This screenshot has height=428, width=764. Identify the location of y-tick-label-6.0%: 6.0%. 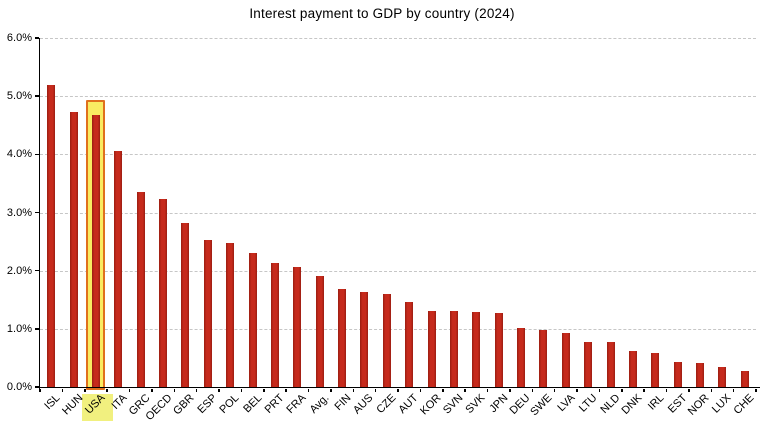
(19, 38).